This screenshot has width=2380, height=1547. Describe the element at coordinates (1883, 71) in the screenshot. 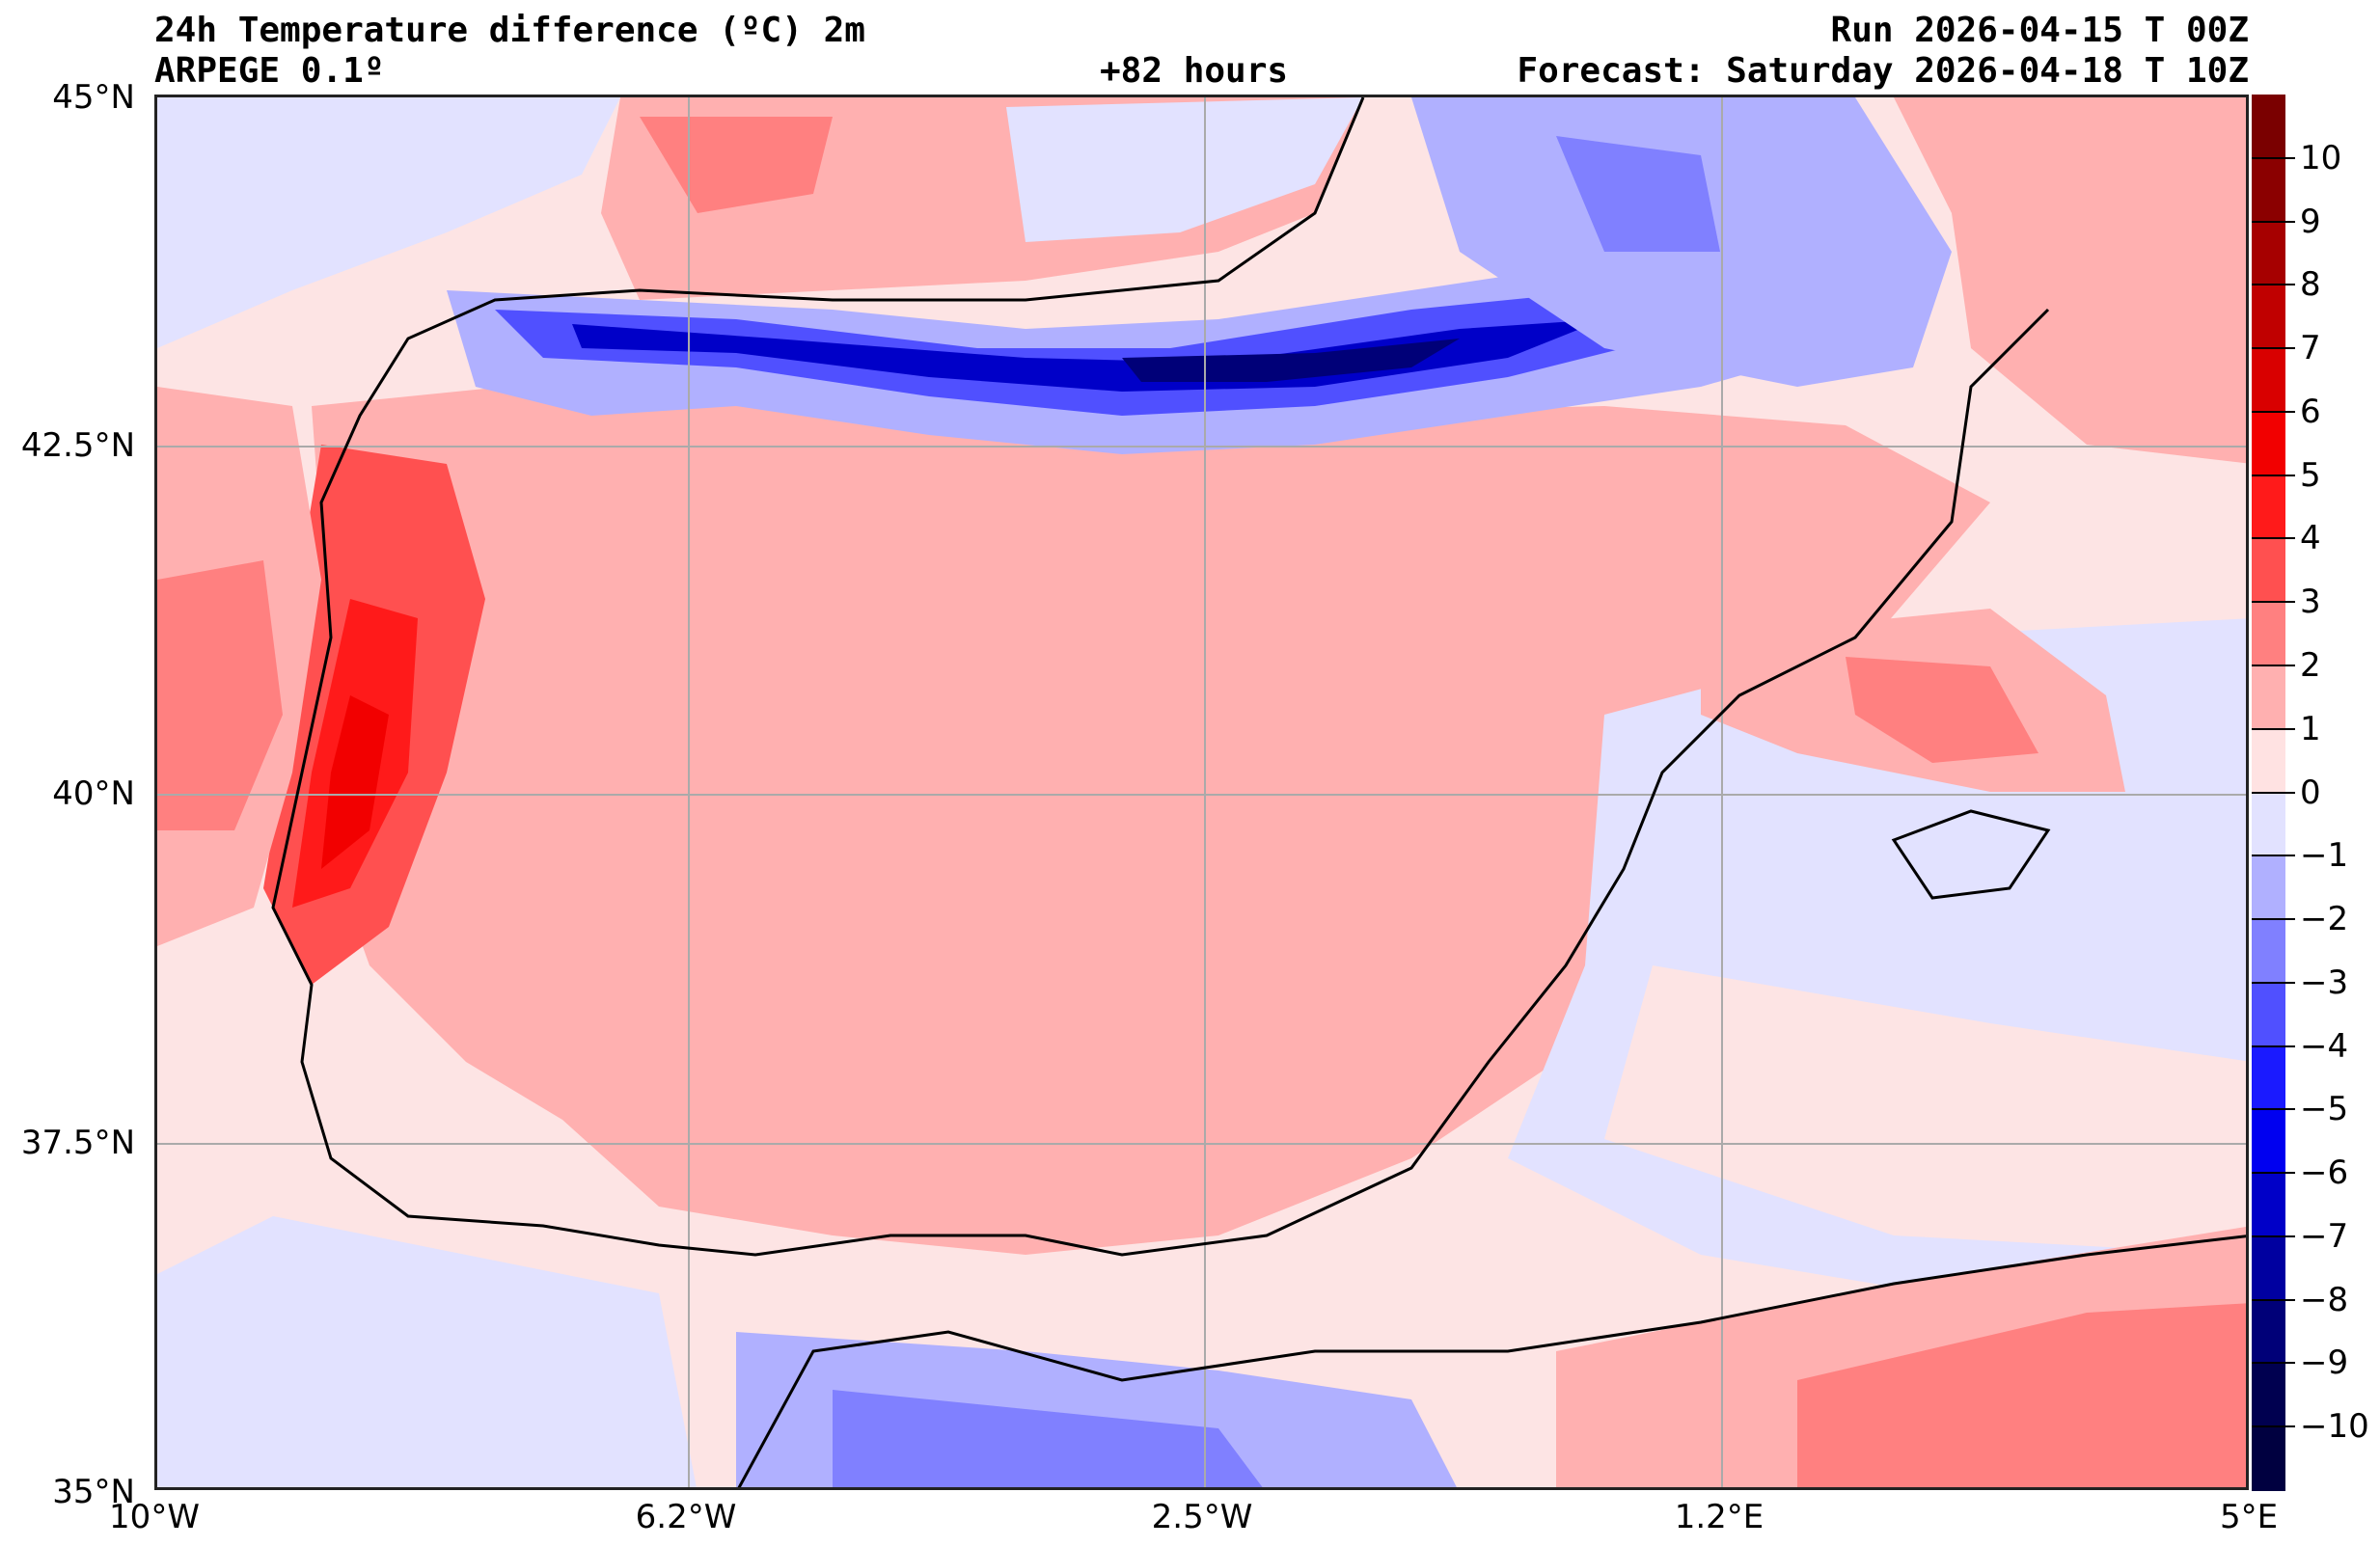

I see `forecast-time: Forecast: Saturday 2026-04-18 T 10Z` at that location.